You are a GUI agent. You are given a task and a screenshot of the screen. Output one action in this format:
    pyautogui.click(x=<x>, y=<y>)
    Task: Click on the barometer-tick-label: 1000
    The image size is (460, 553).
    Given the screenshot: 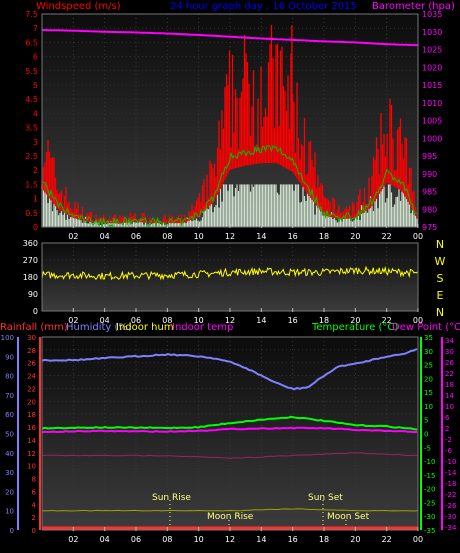 What is the action you would take?
    pyautogui.click(x=432, y=138)
    